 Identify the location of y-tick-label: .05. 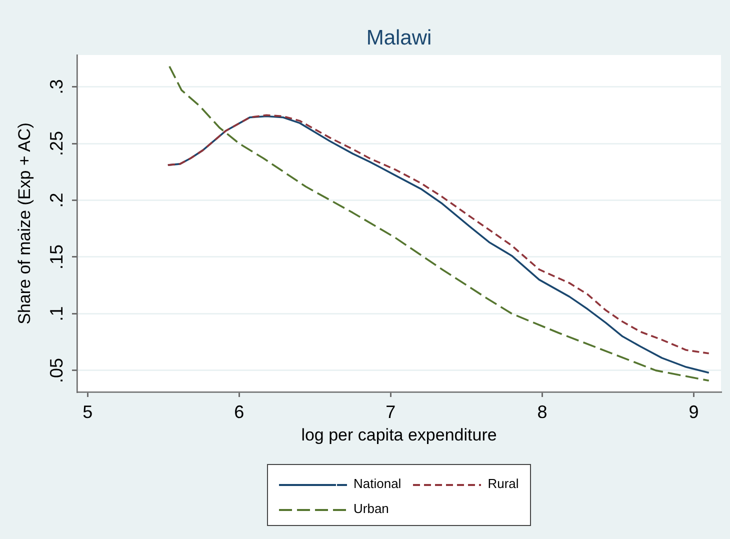
(56, 370).